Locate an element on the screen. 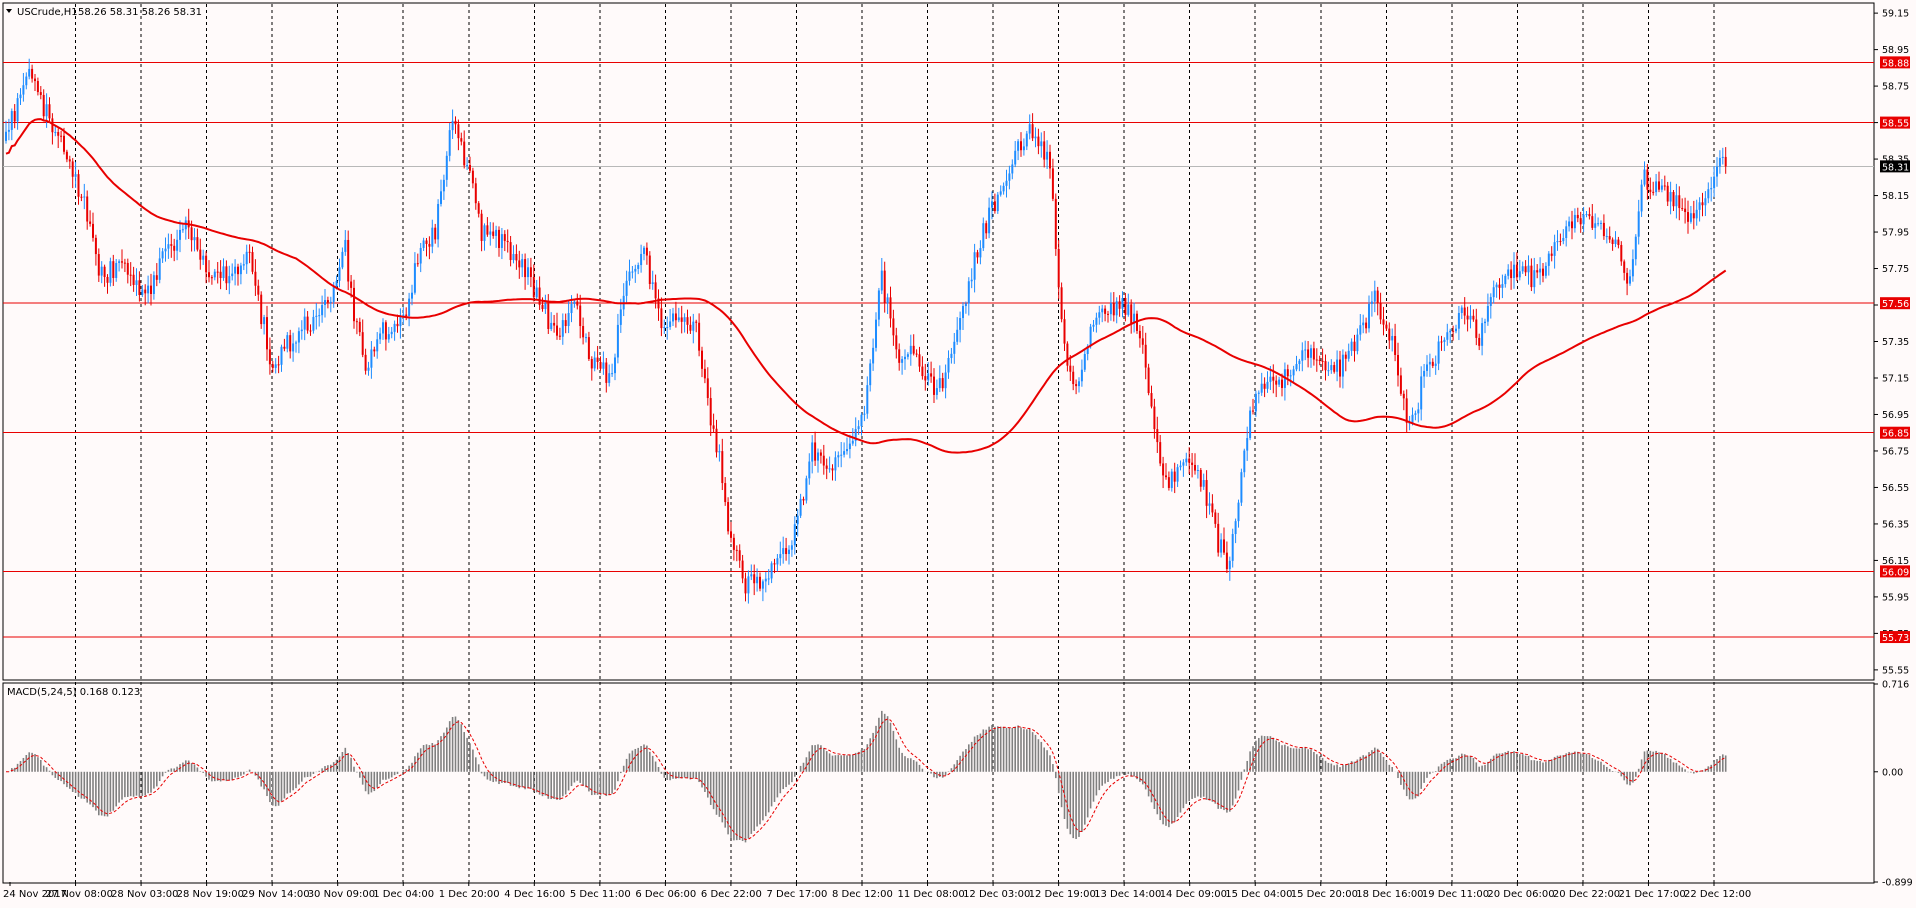 This screenshot has height=908, width=1916. level-tag-label: 56.85 is located at coordinates (1895, 434).